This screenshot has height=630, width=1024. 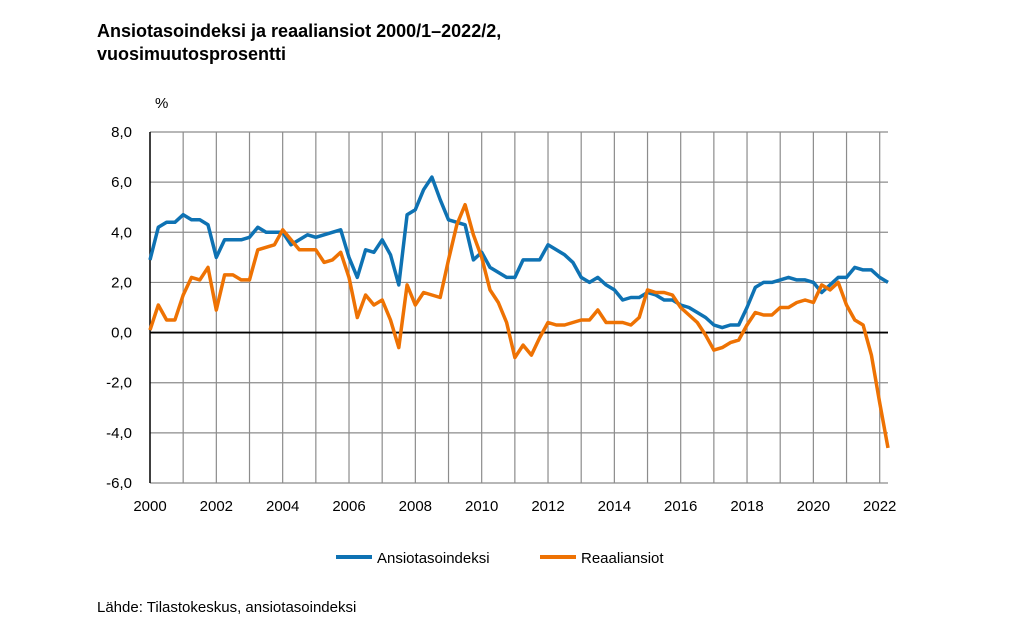 What do you see at coordinates (119, 483) in the screenshot?
I see `y-tick-label: -6,0` at bounding box center [119, 483].